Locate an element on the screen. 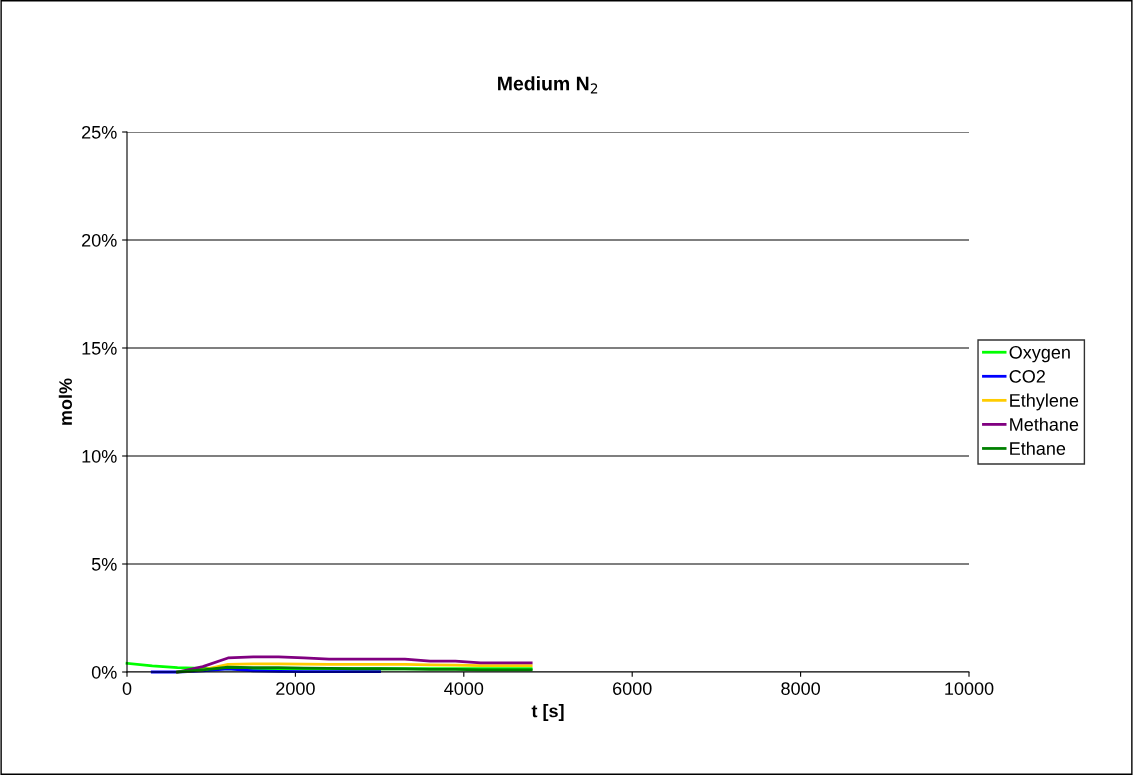 This screenshot has height=775, width=1133. y-tick-label: 10% is located at coordinates (99, 456).